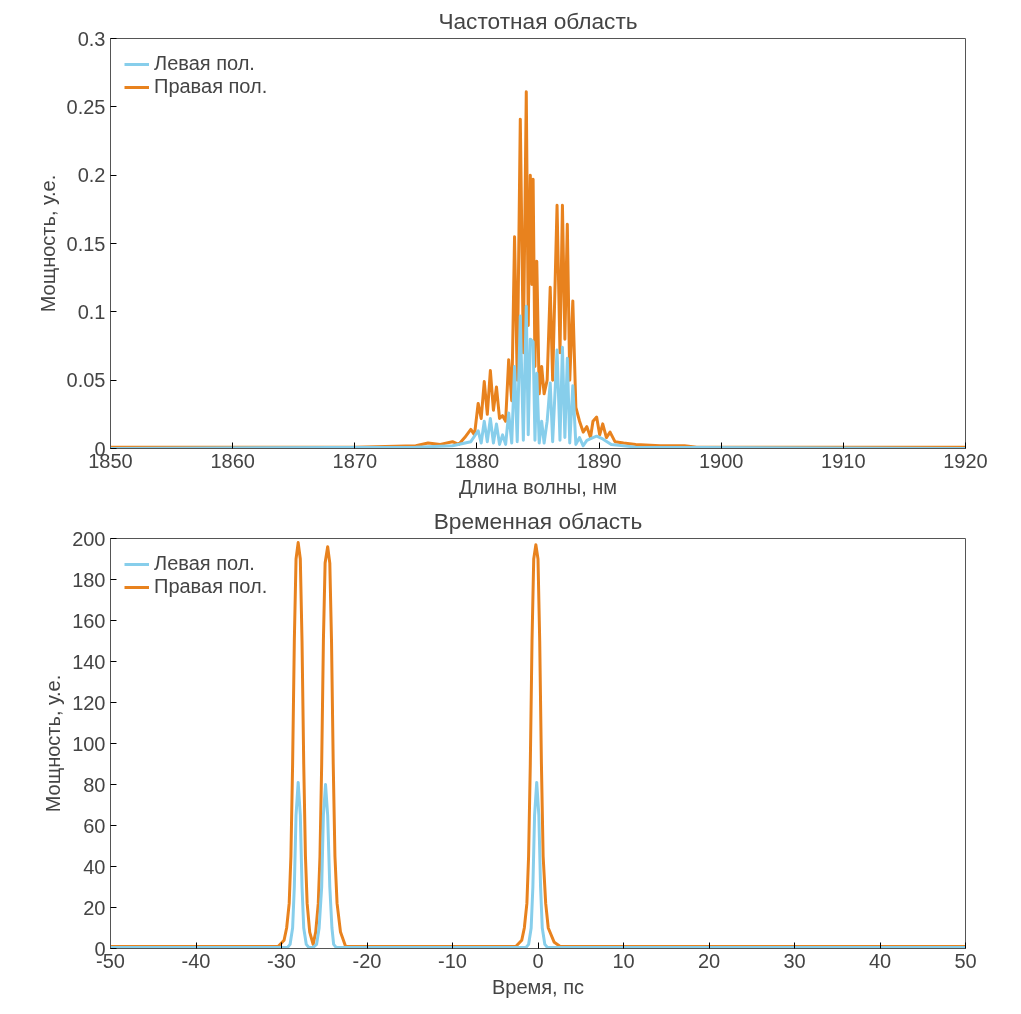 This screenshot has width=1021, height=1014. I want to click on x-tick-label: 30, so click(794, 960).